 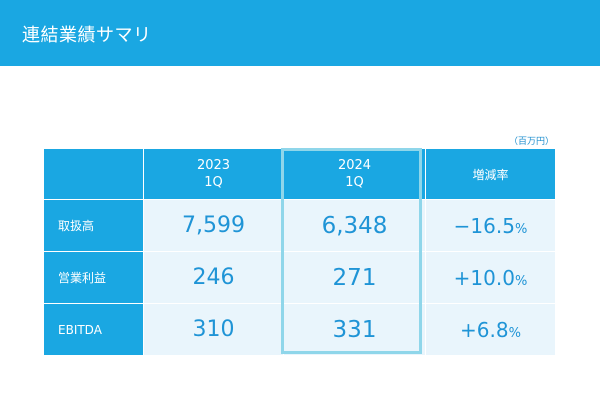 I want to click on table-row: EBITDA 310 331 +6.8%, so click(x=299, y=329).